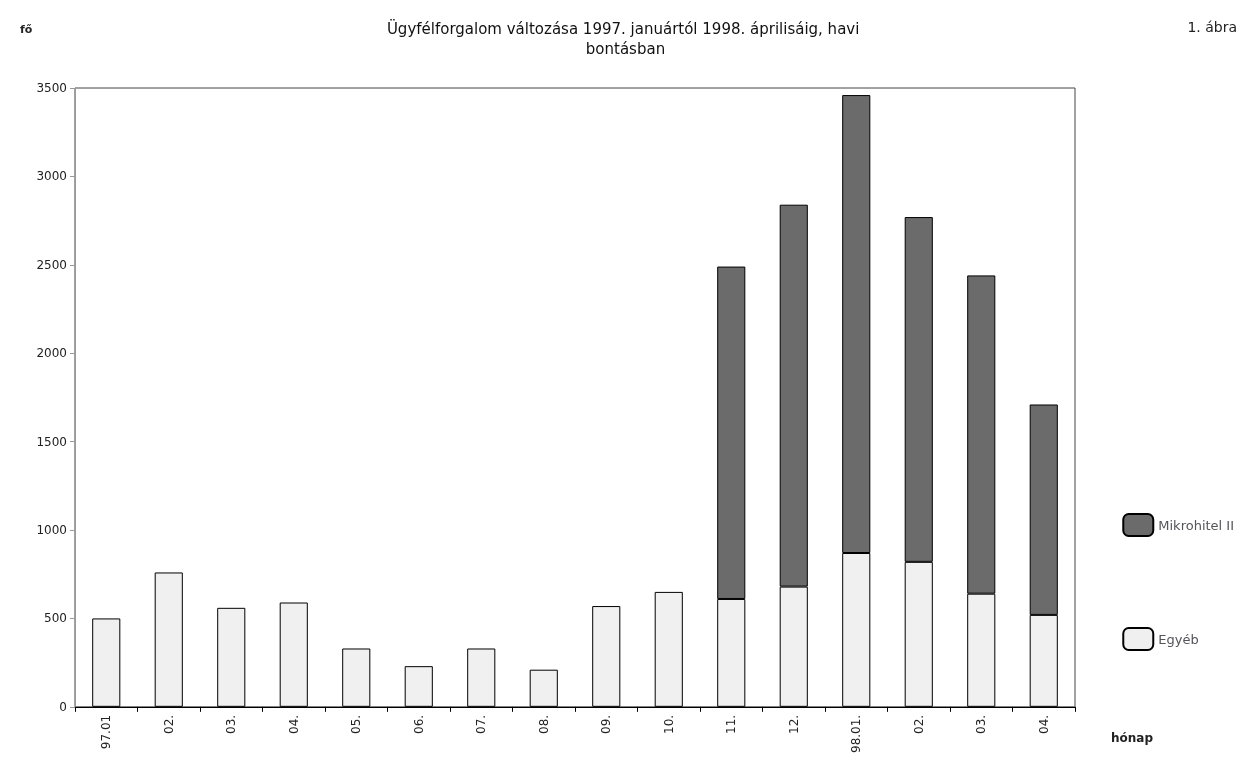  I want to click on y-tick-label: 2000, so click(51, 353).